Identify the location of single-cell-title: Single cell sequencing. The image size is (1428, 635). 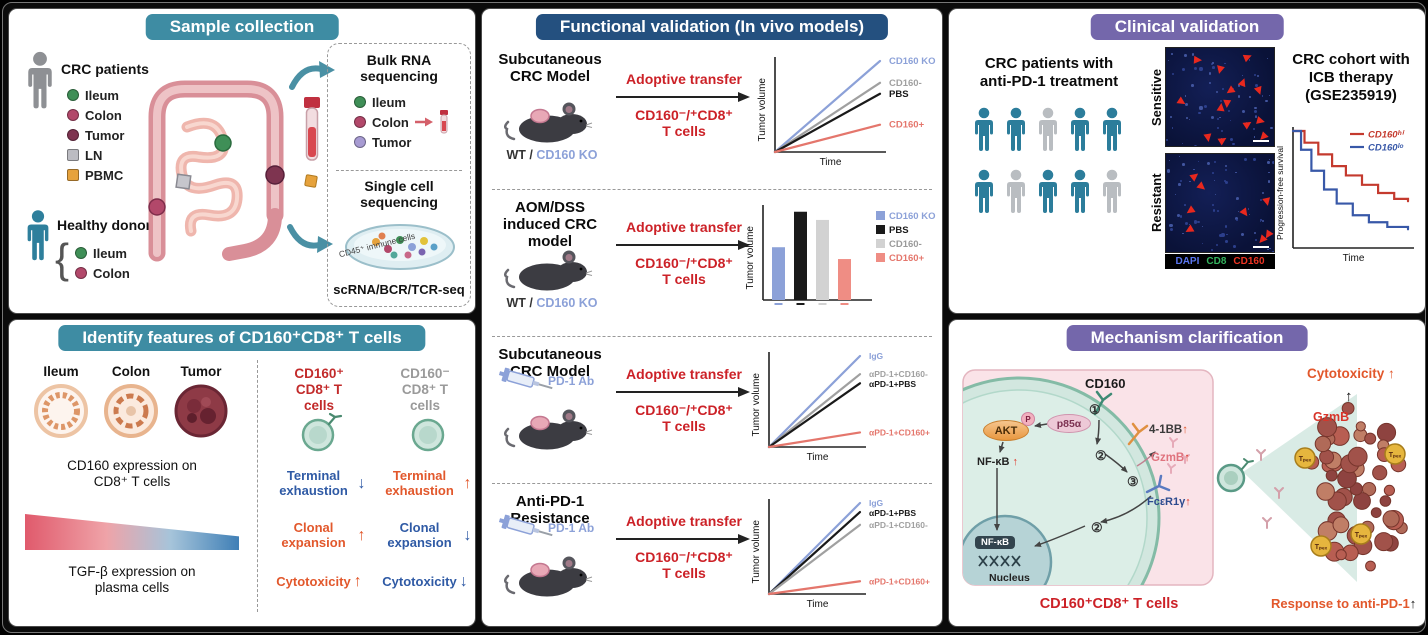
(399, 194).